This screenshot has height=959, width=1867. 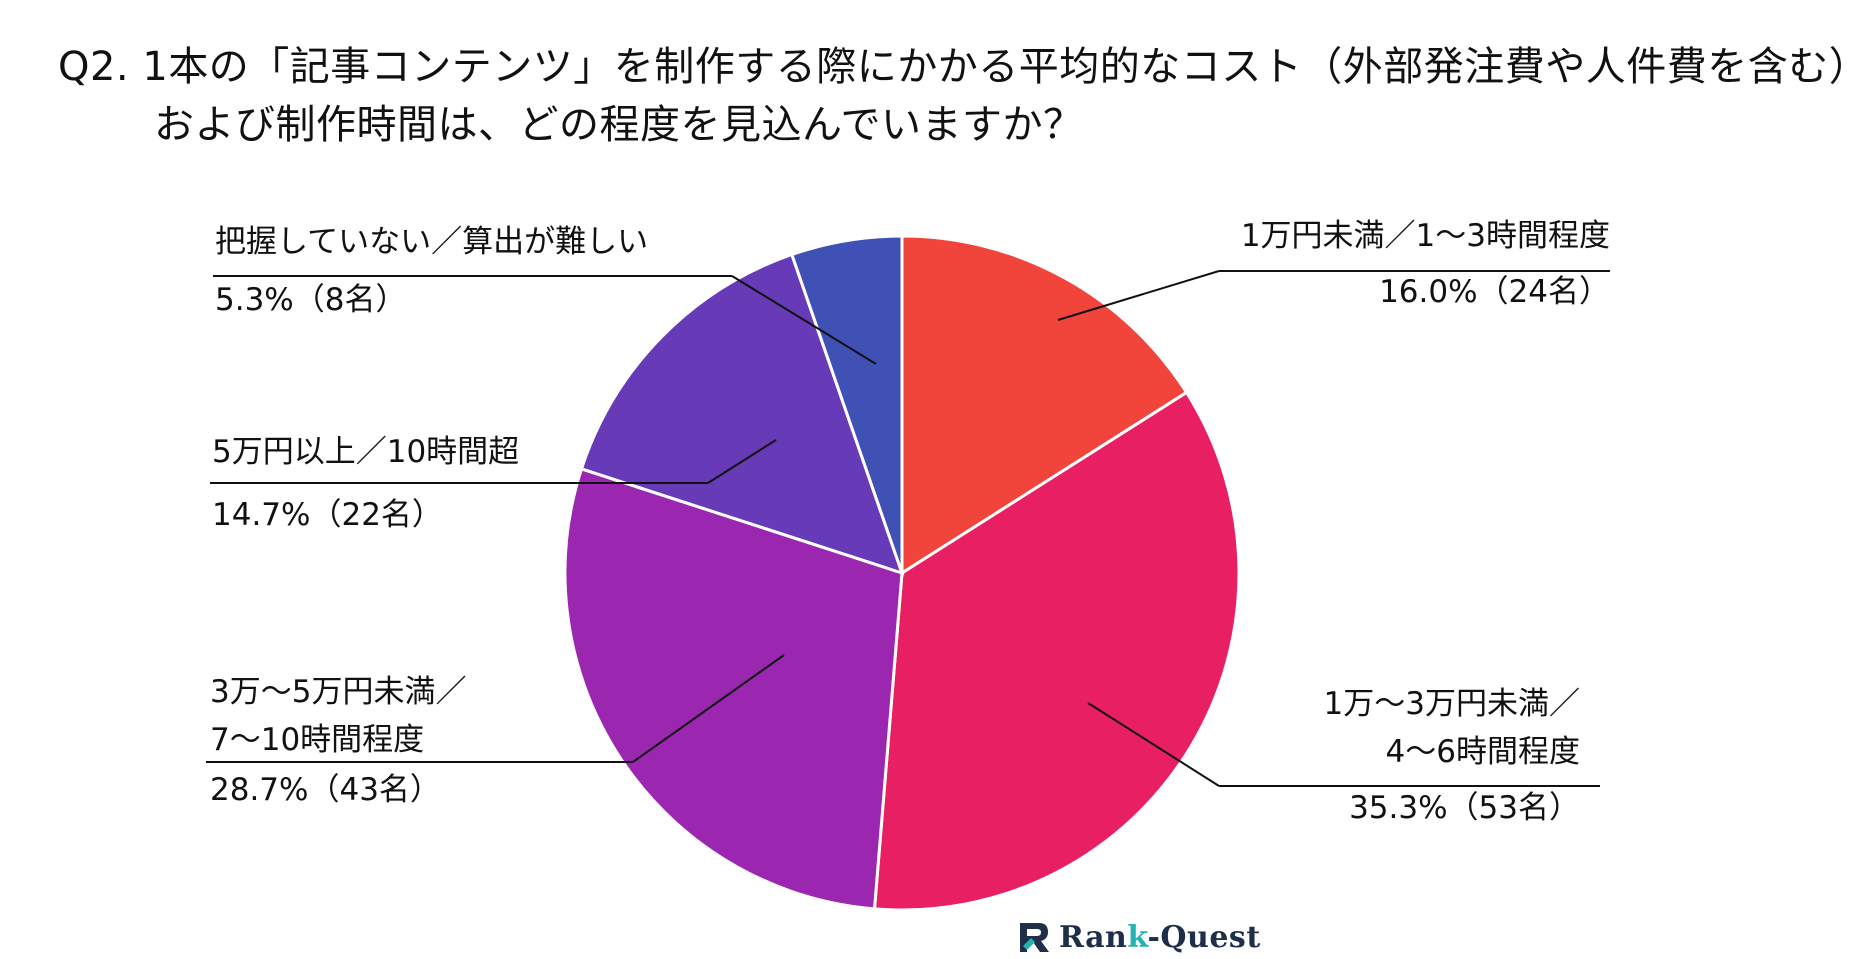 I want to click on brand-name: Rank-Quest, so click(x=1160, y=937).